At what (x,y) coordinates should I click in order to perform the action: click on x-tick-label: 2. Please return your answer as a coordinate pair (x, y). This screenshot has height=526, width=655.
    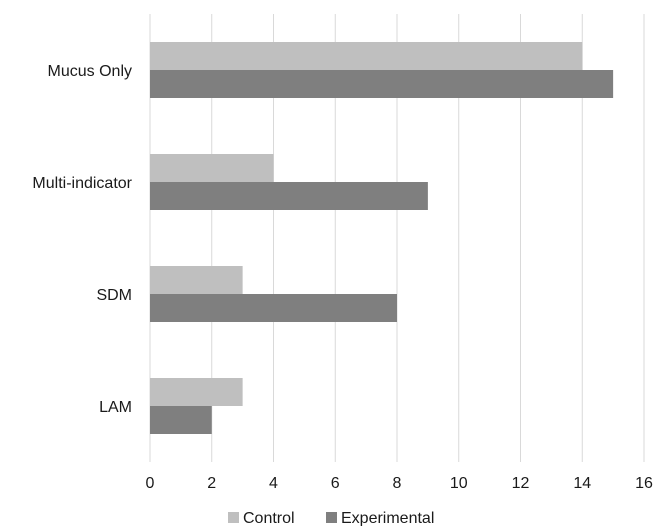
    Looking at the image, I should click on (211, 483).